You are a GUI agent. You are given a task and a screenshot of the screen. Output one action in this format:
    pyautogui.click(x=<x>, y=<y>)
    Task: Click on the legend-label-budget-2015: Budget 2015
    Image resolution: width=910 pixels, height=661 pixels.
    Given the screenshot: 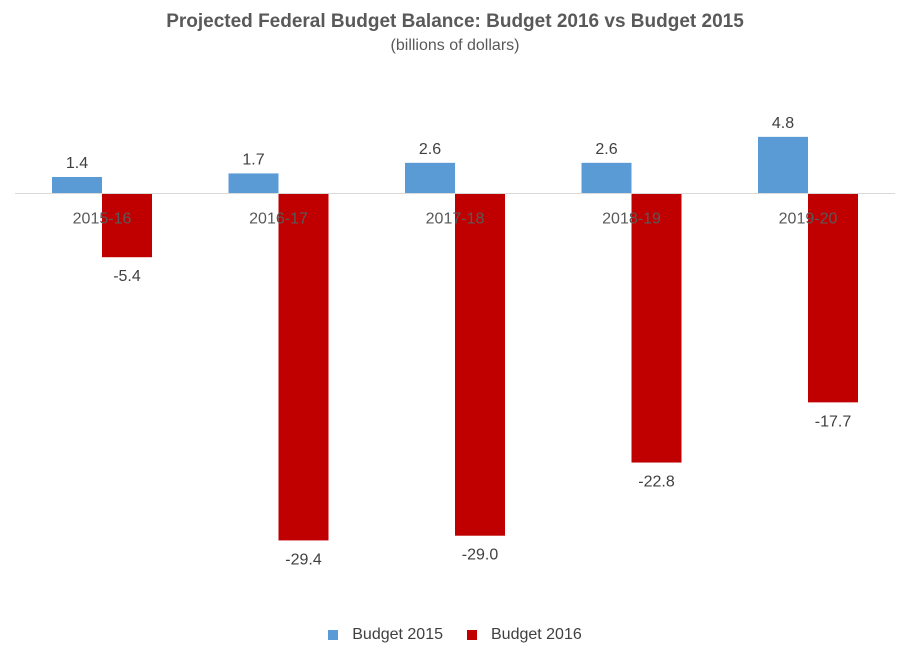 What is the action you would take?
    pyautogui.click(x=397, y=634)
    